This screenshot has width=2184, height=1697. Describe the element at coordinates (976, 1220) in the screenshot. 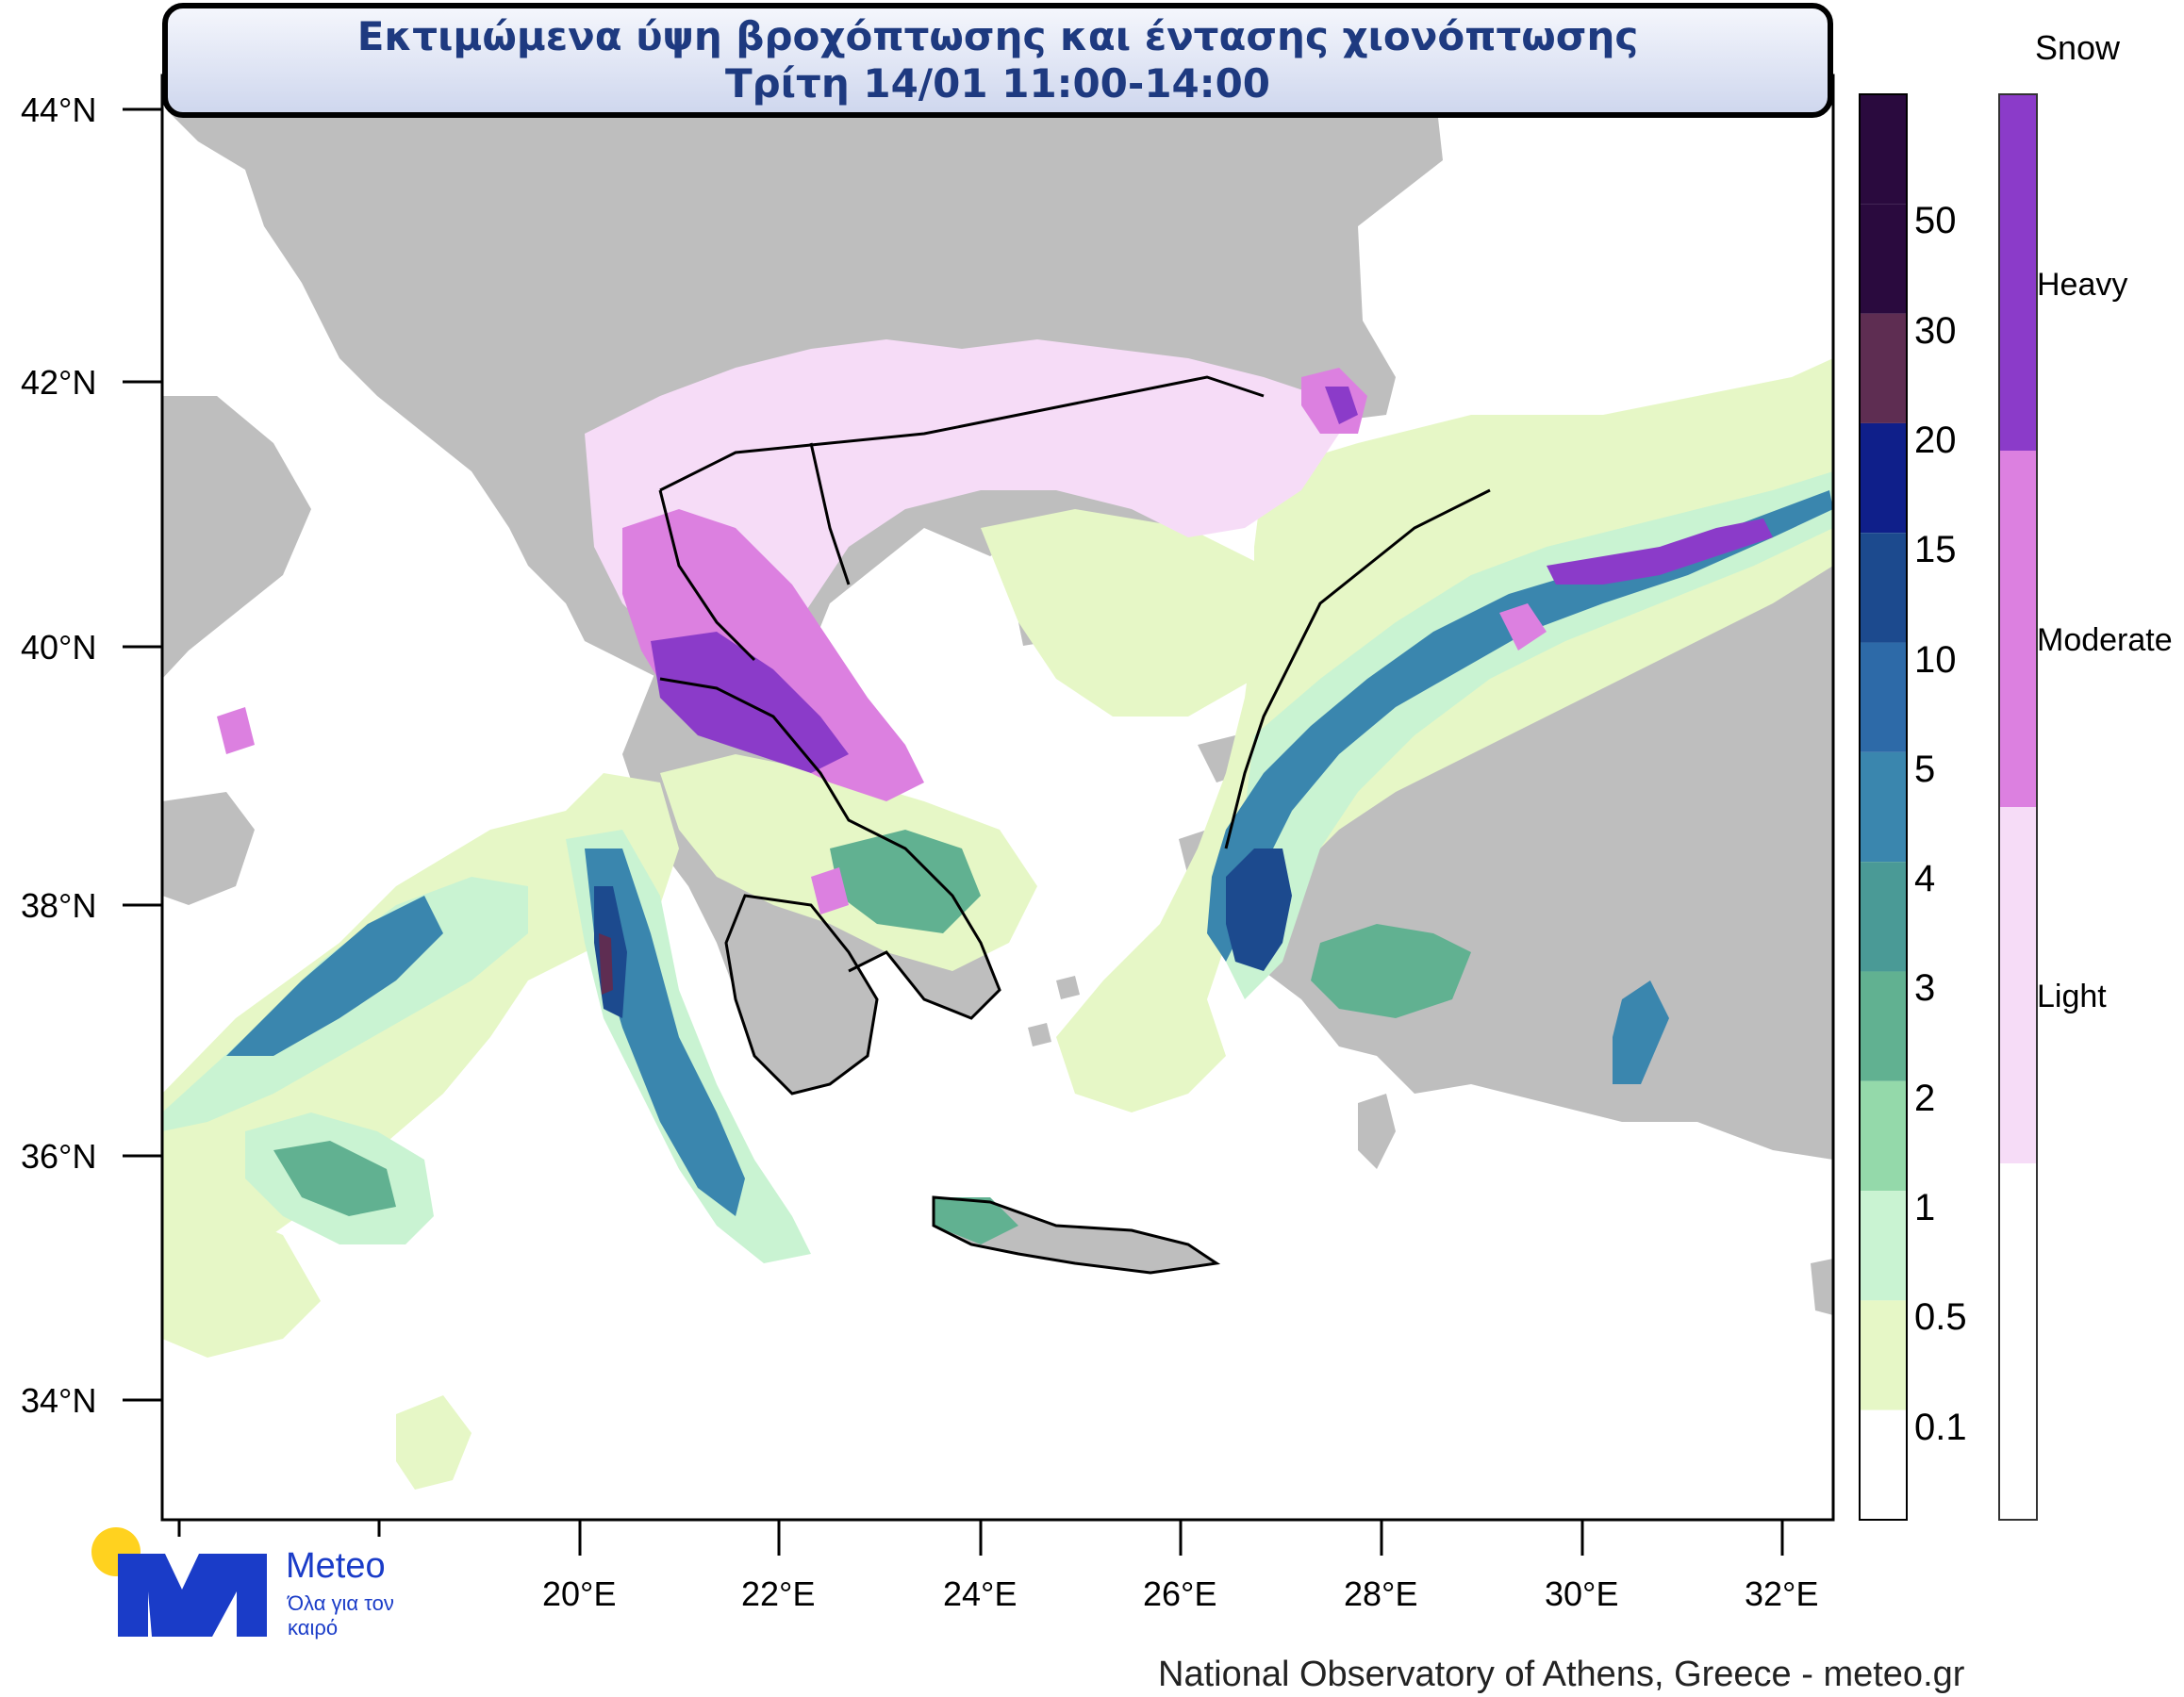

I see `rain-crete` at that location.